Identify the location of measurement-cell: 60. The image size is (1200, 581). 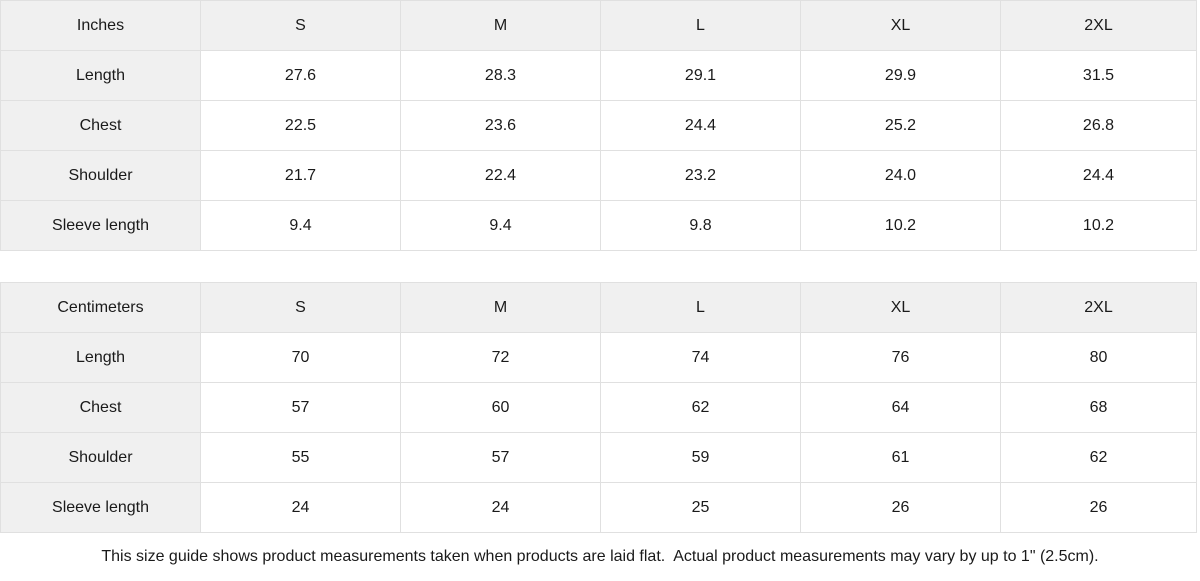
(500, 407).